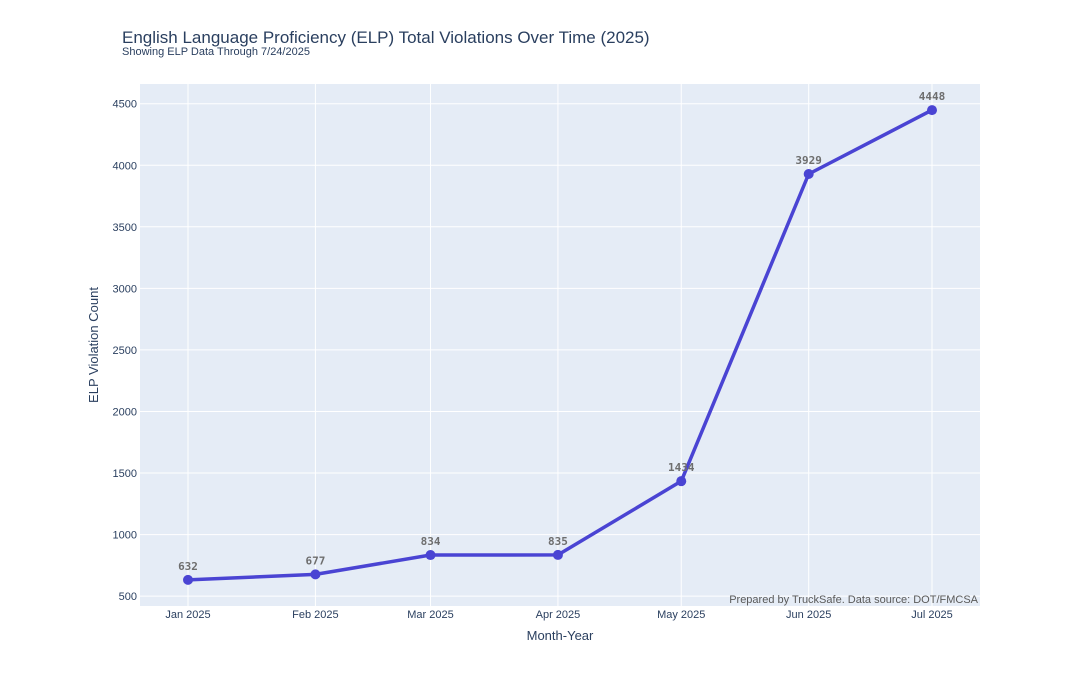 Image resolution: width=1080 pixels, height=683 pixels. I want to click on data-label: 1434, so click(681, 467).